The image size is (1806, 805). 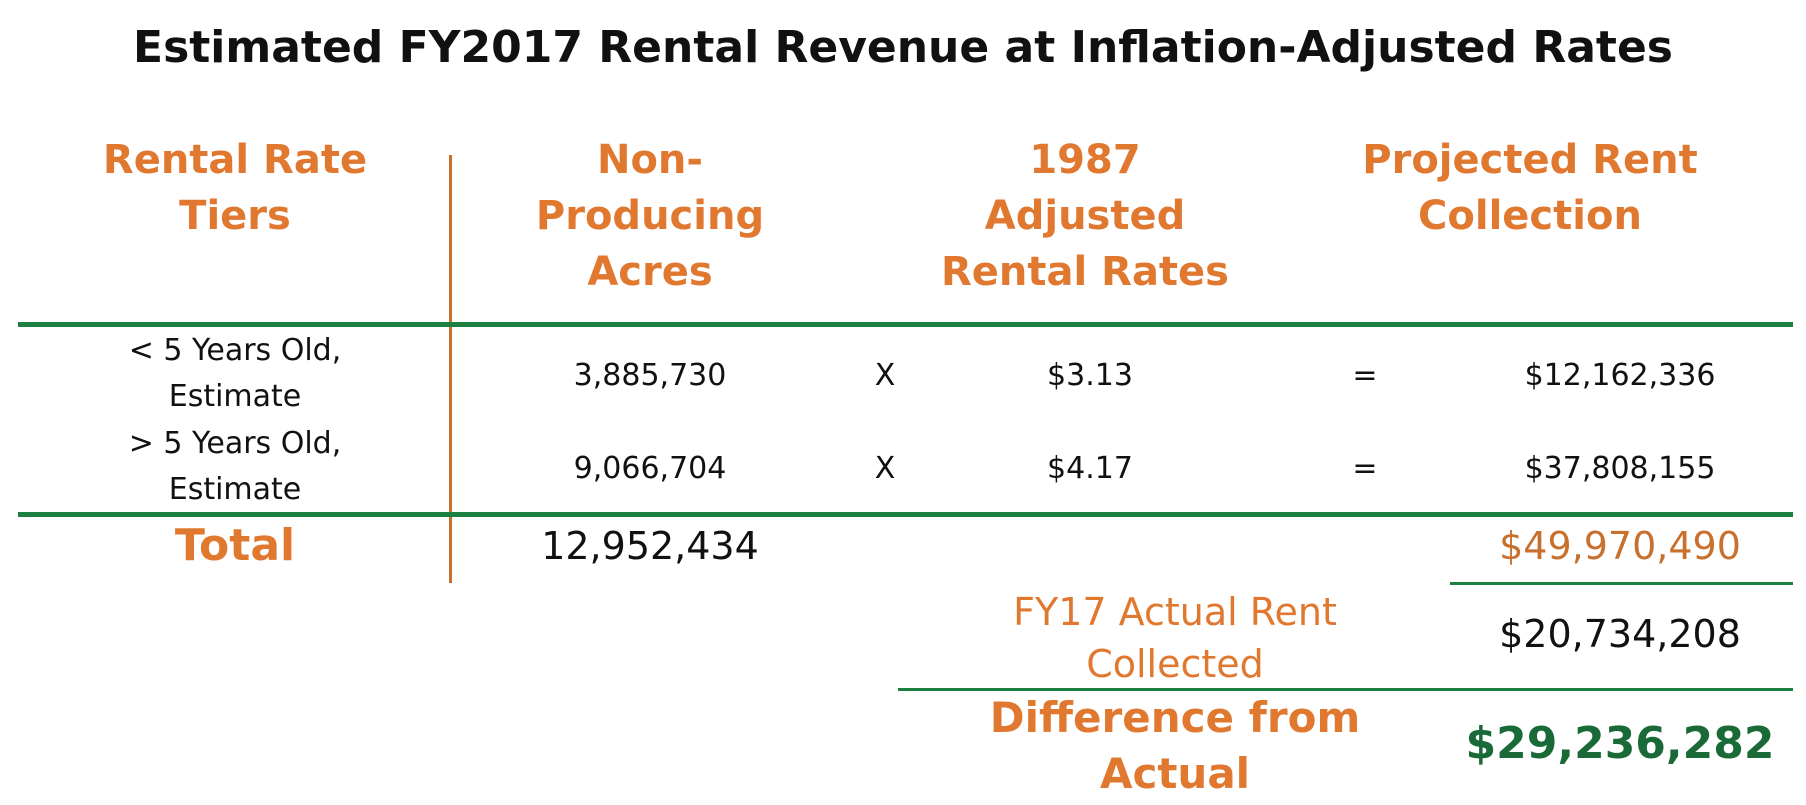 What do you see at coordinates (1620, 634) in the screenshot?
I see `actual-collected-value: $20,734,208` at bounding box center [1620, 634].